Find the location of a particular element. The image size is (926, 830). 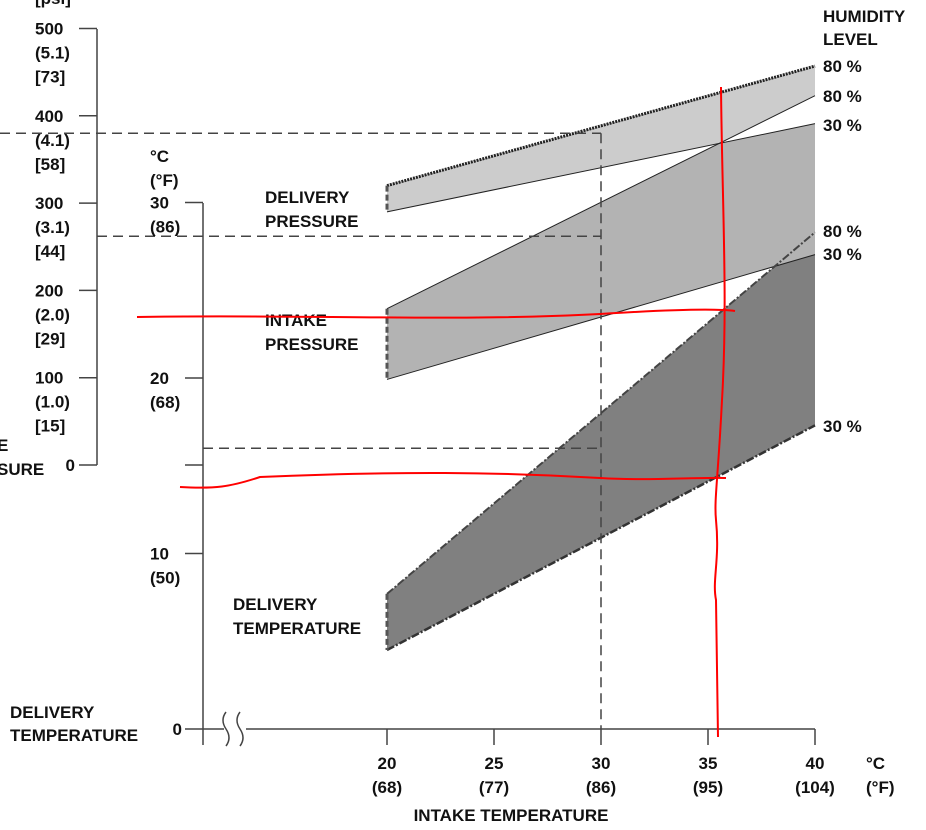

temperature-axis-label: TEMPERATURE is located at coordinates (74, 735).